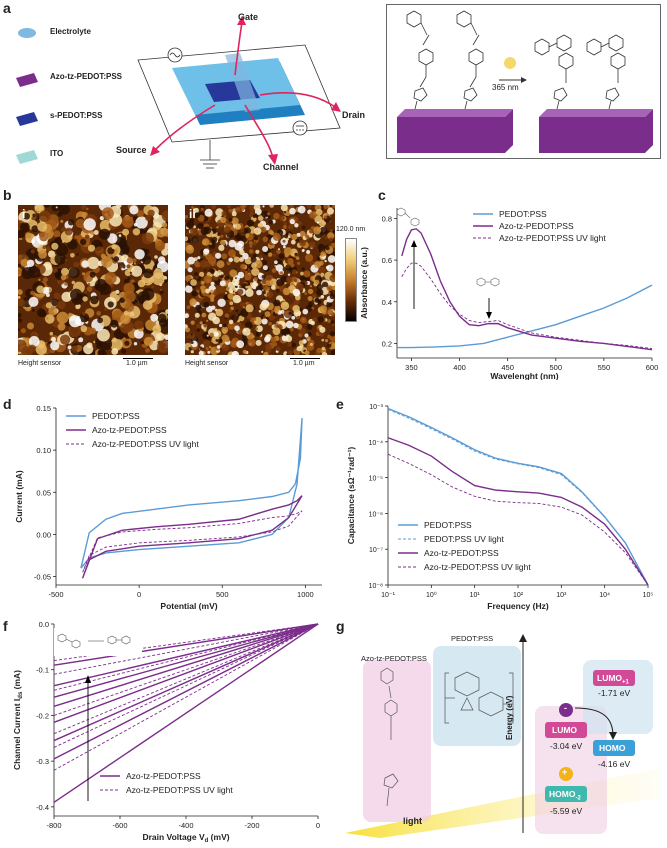 This screenshot has width=667, height=848. What do you see at coordinates (388, 595) in the screenshot?
I see `x-tick-label: 10⁻¹` at bounding box center [388, 595].